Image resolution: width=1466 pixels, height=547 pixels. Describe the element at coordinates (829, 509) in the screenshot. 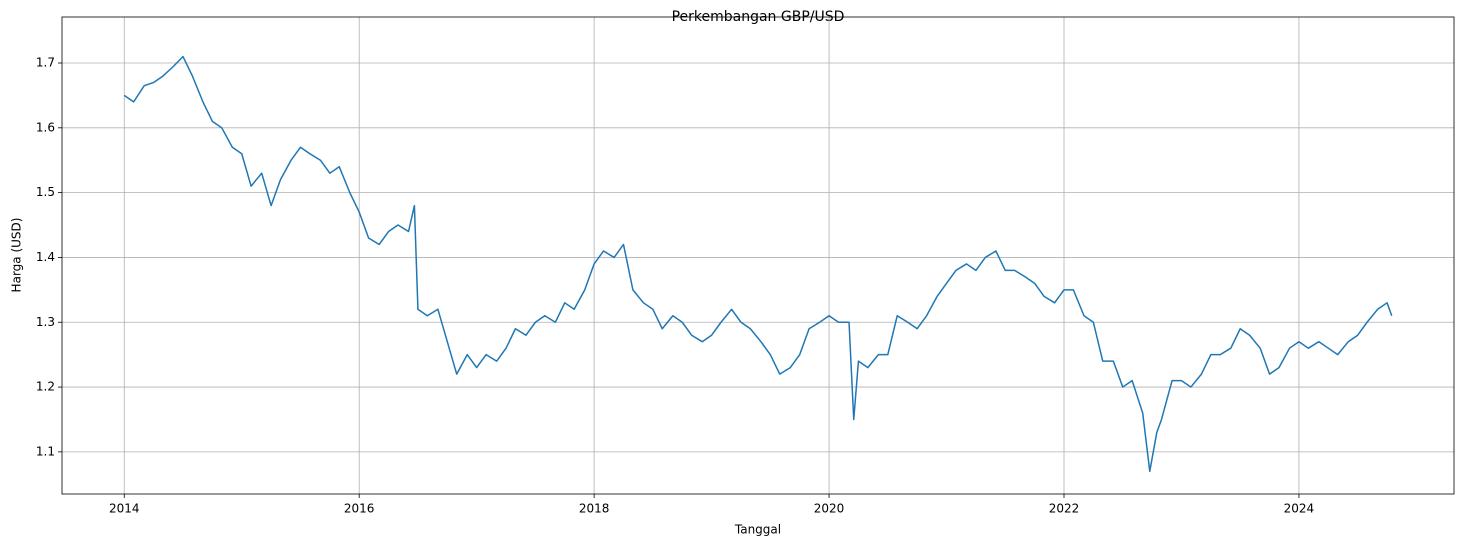

I see `x-tick-label: 2020` at that location.